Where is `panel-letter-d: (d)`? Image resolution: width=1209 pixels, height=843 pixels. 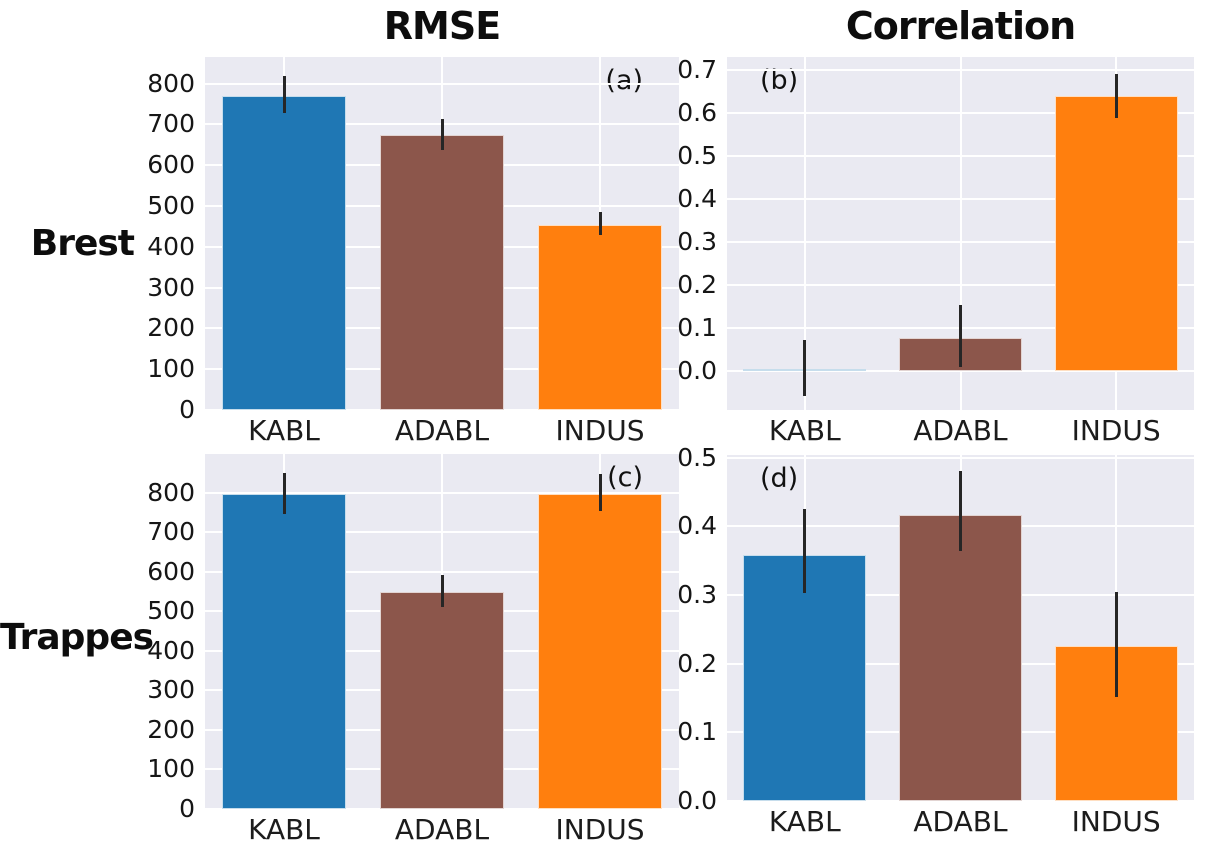 panel-letter-d: (d) is located at coordinates (779, 478).